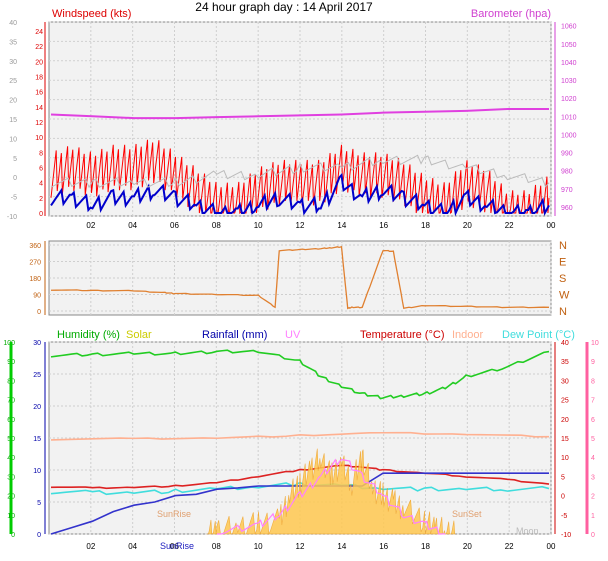 This screenshot has height=561, width=608. I want to click on uv-tick-label: 7, so click(593, 401).